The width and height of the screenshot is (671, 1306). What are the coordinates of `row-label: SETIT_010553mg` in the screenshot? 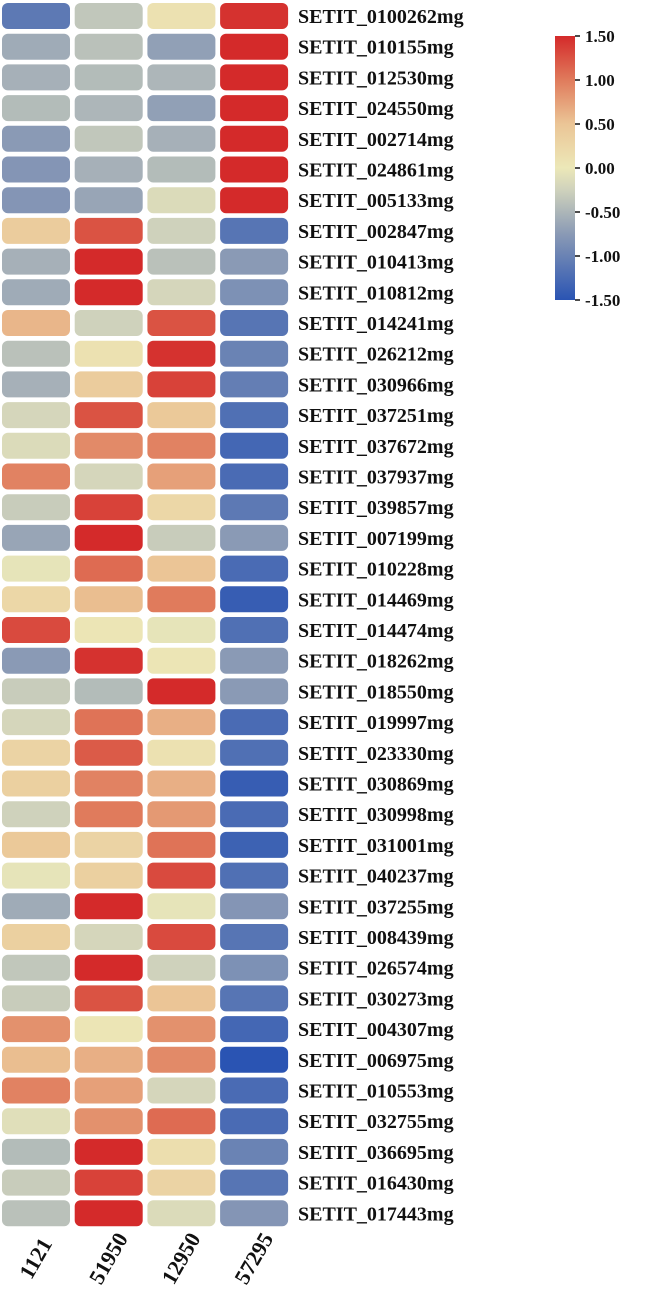 It's located at (376, 1092).